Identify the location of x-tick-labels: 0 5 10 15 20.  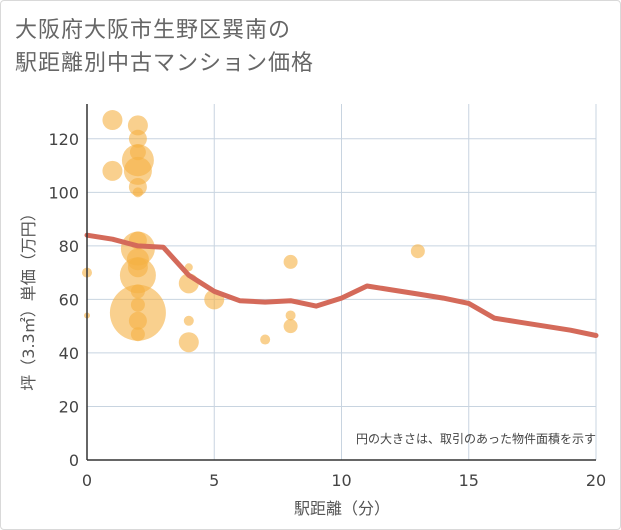
(344, 480).